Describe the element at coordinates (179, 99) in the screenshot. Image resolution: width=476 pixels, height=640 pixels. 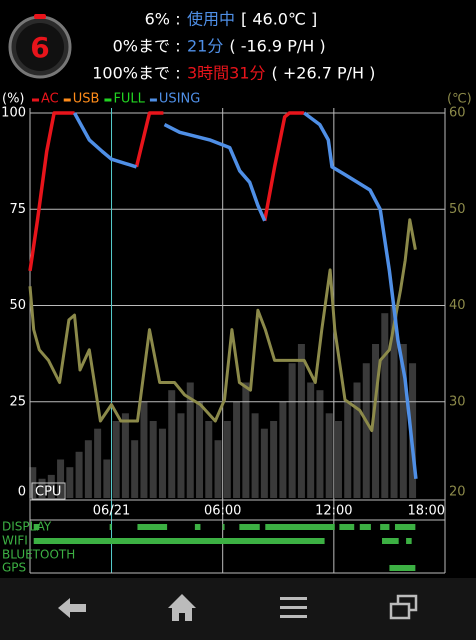
I see `legend-label: USING` at that location.